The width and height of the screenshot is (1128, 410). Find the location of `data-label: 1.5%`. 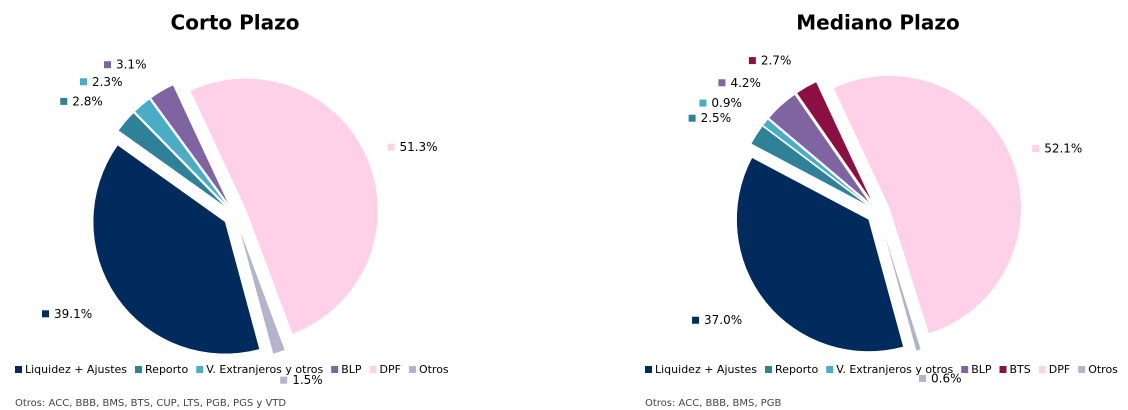

data-label: 1.5% is located at coordinates (307, 380).